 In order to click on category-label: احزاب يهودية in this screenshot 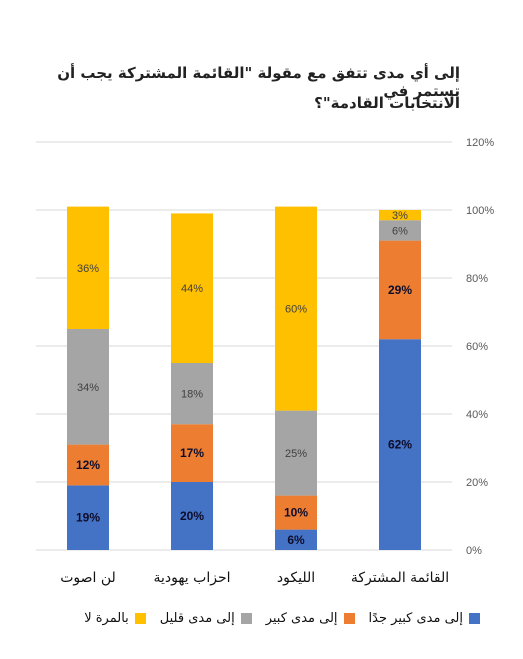, I will do `click(191, 578)`.